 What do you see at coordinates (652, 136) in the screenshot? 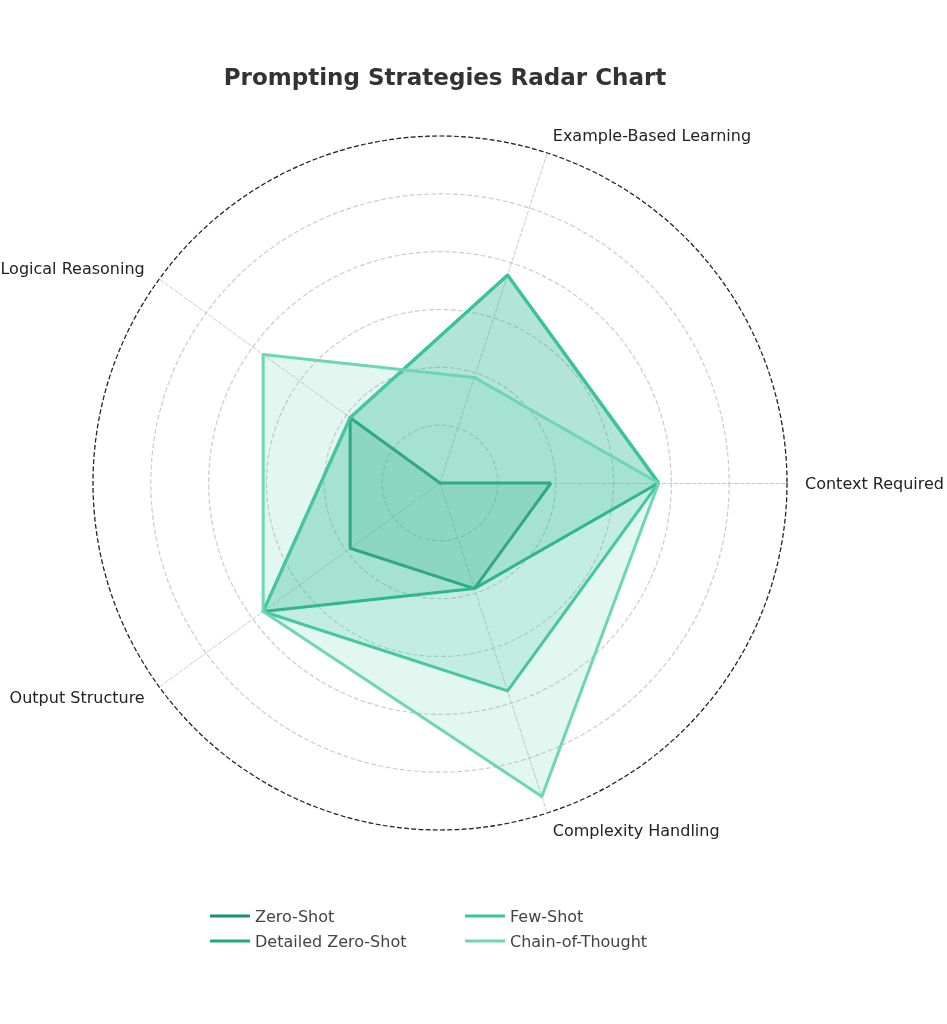
I see `spoke-label: Example-Based Learning` at bounding box center [652, 136].